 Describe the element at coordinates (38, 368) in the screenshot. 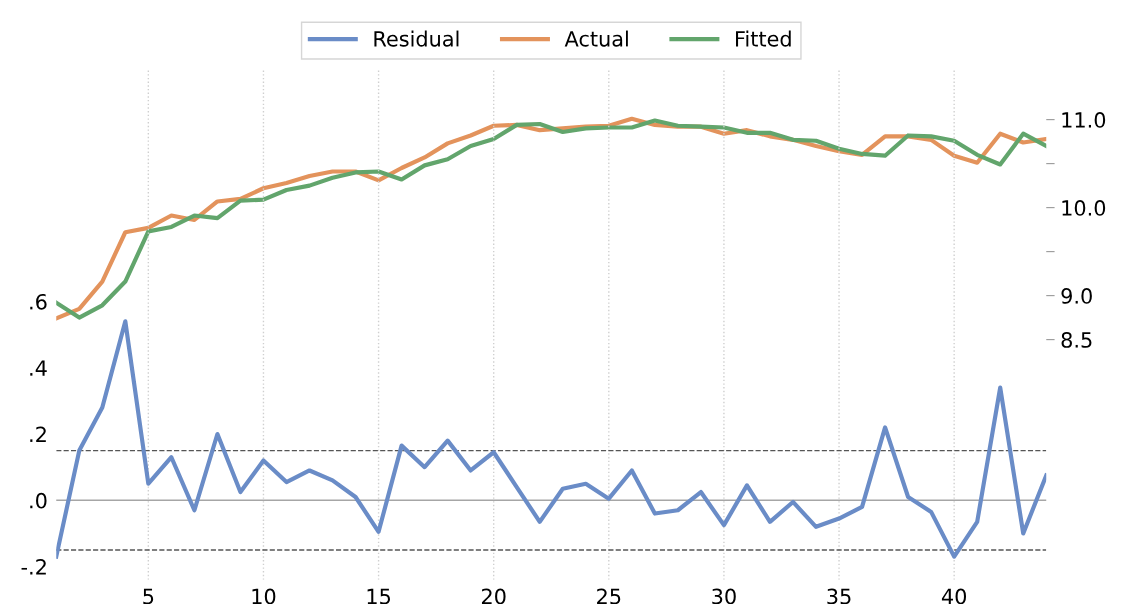

I see `y-tick-label: .4` at that location.